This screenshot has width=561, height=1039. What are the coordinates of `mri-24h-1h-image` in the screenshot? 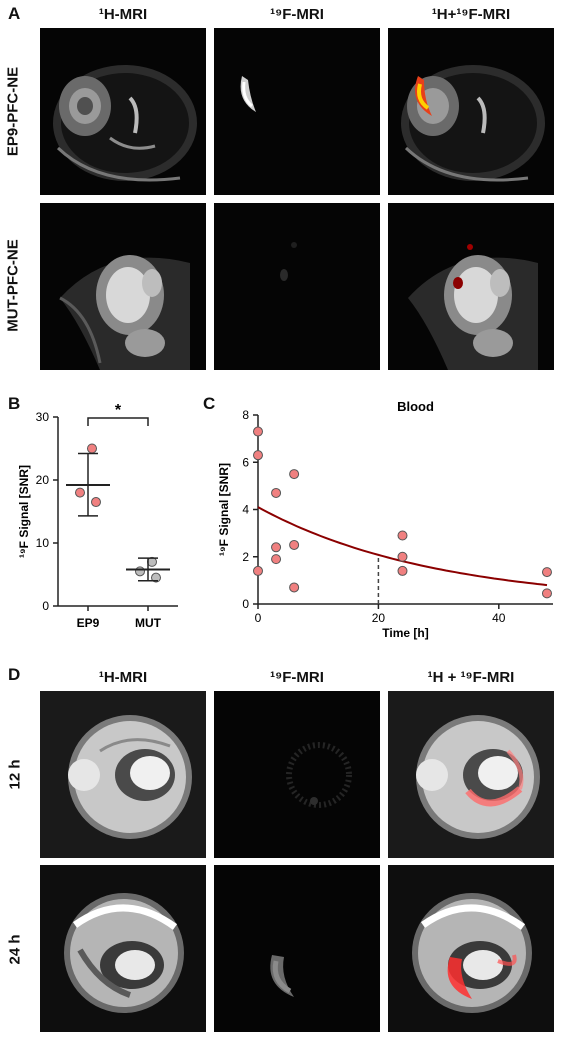 It's located at (123, 948).